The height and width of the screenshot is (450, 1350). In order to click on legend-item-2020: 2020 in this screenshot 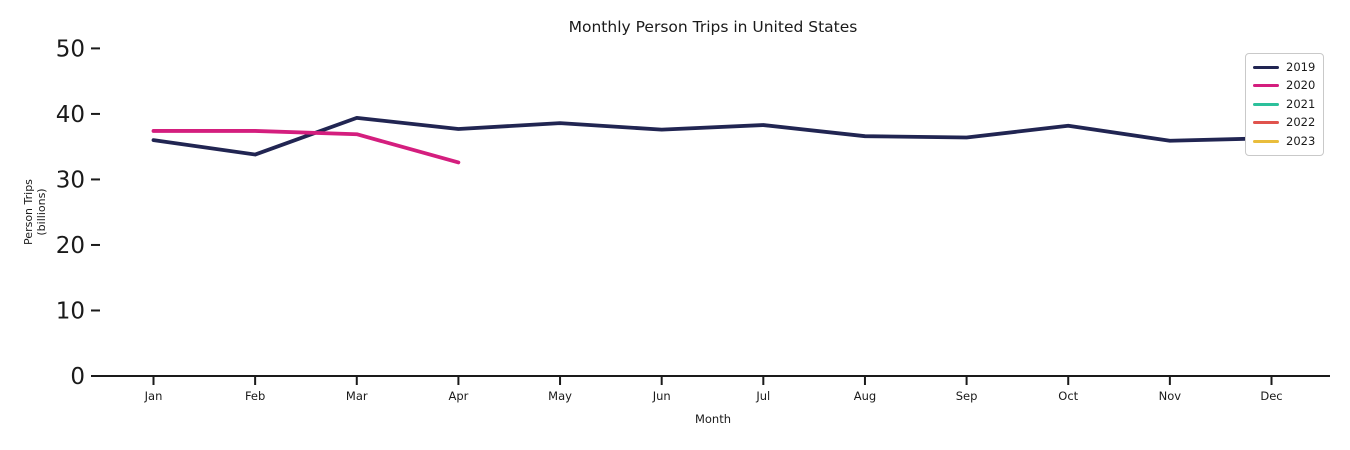, I will do `click(1284, 86)`.